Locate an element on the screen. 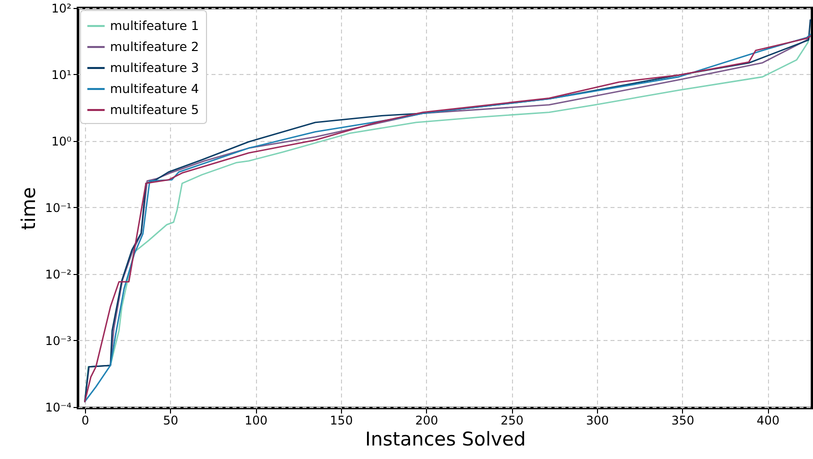  legend-label: multifeature 1 is located at coordinates (155, 25).